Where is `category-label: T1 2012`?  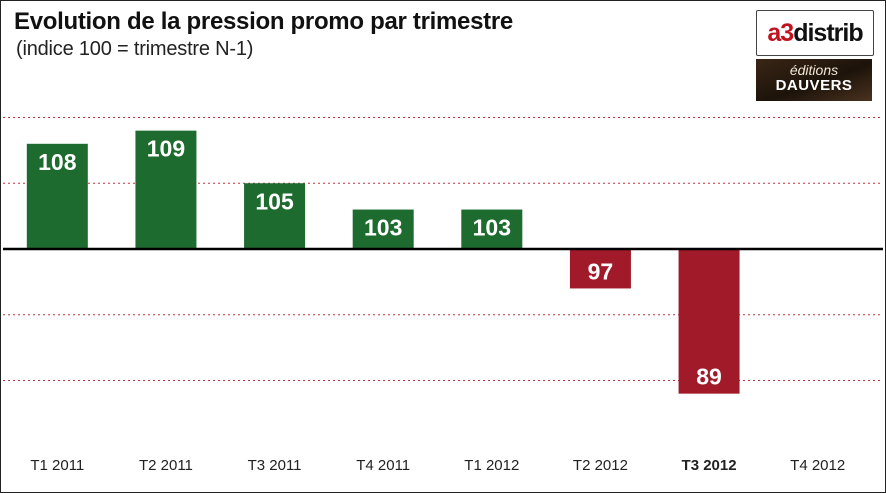 category-label: T1 2012 is located at coordinates (491, 465).